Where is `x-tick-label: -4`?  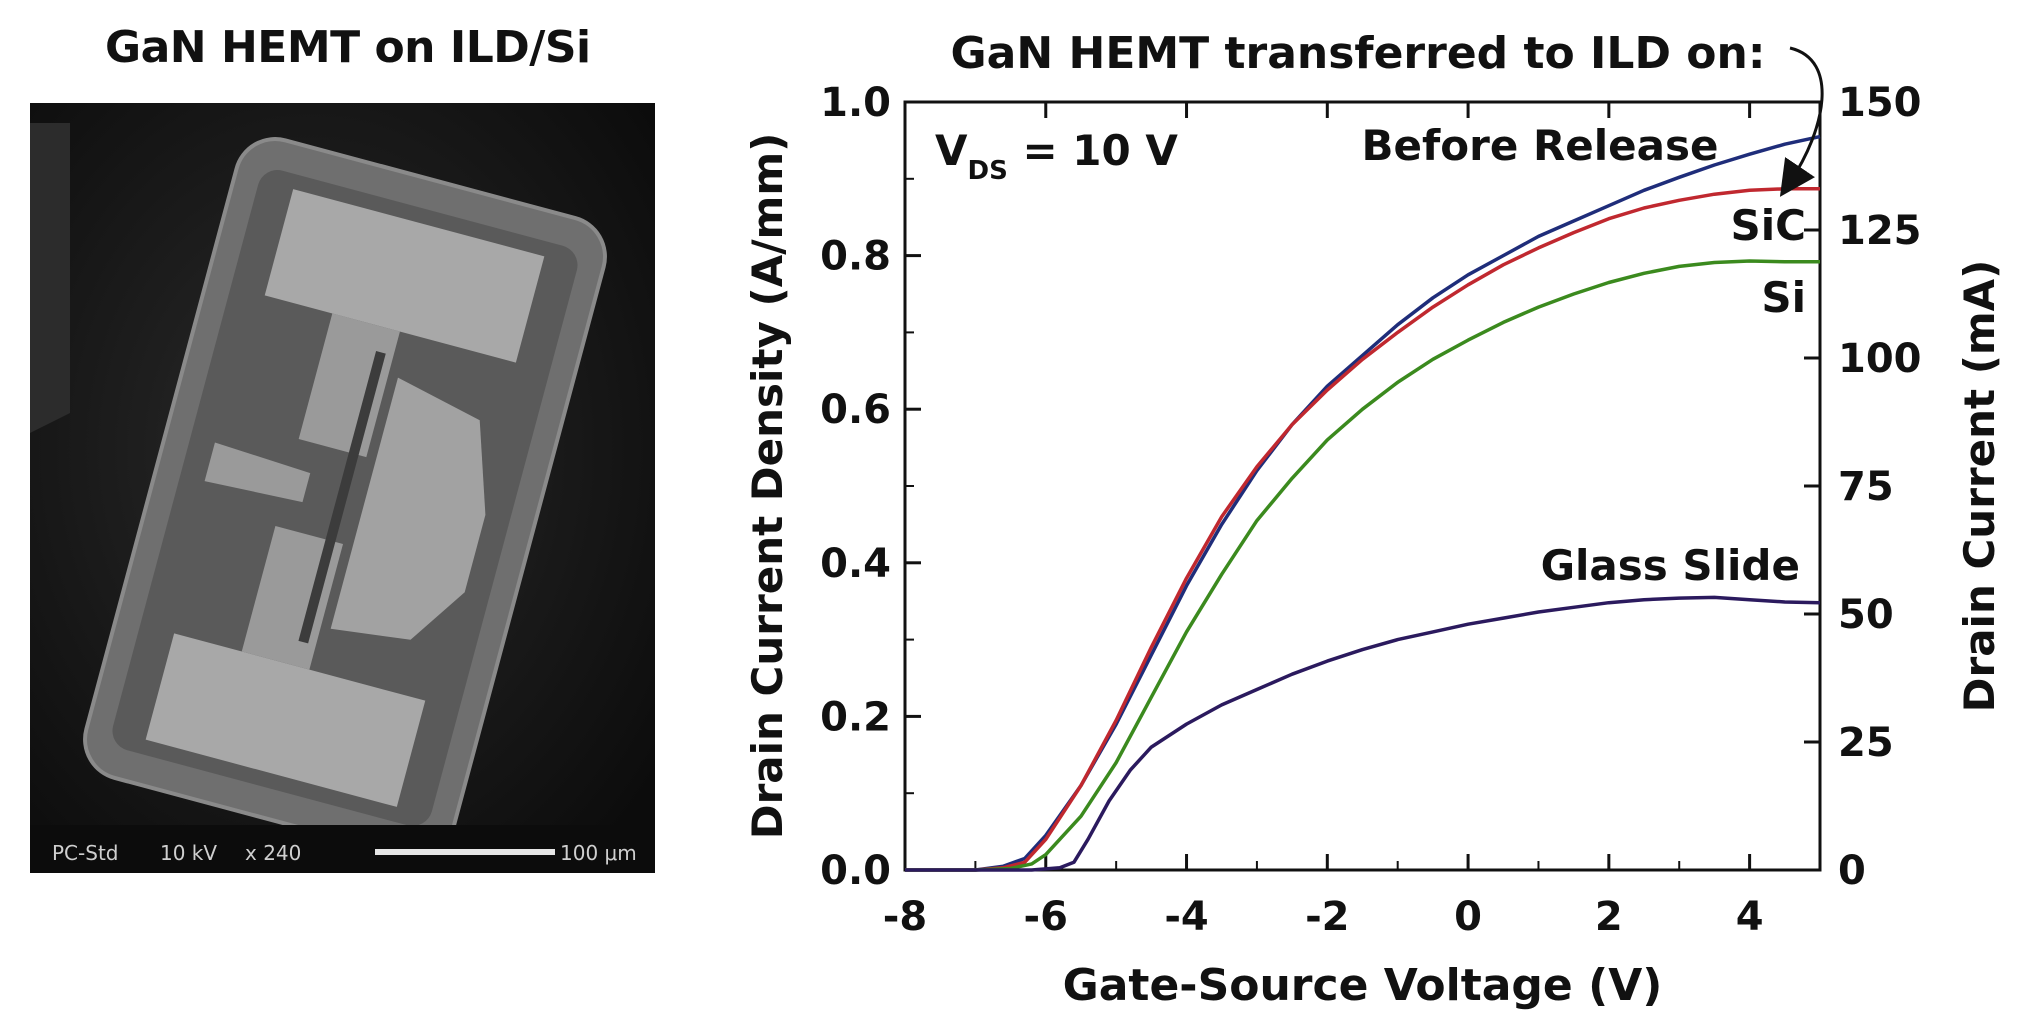 x-tick-label: -4 is located at coordinates (1186, 917).